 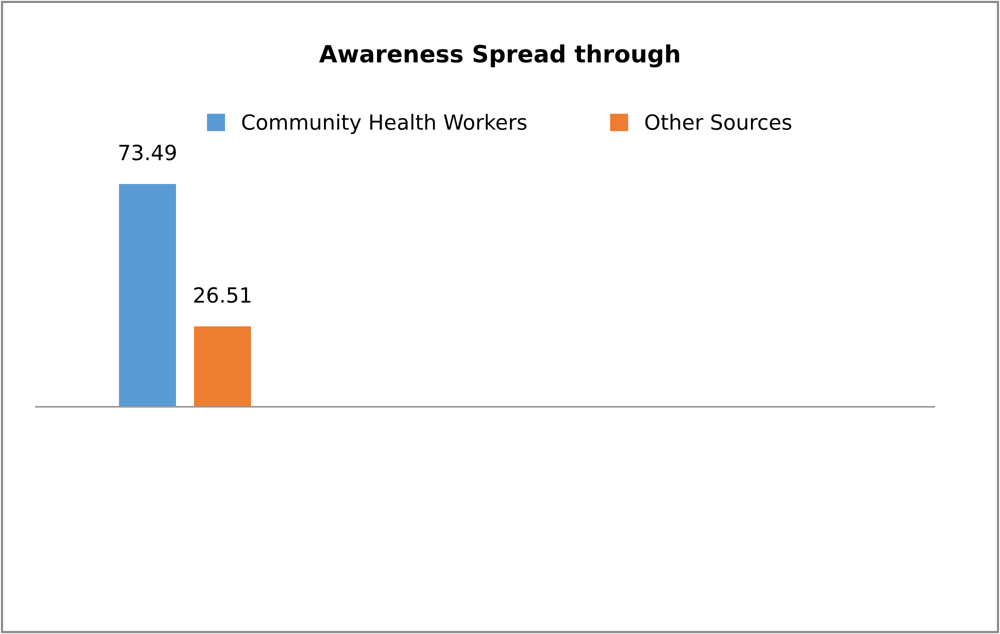 What do you see at coordinates (718, 122) in the screenshot?
I see `legend-label: Other Sources` at bounding box center [718, 122].